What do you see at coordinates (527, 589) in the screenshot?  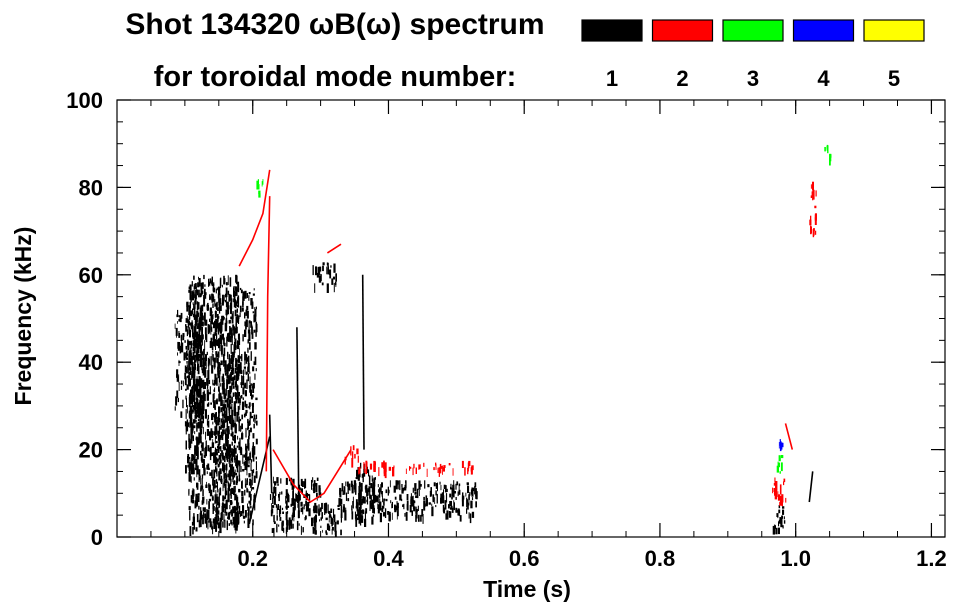 I see `x-axis-title: Time (s)` at bounding box center [527, 589].